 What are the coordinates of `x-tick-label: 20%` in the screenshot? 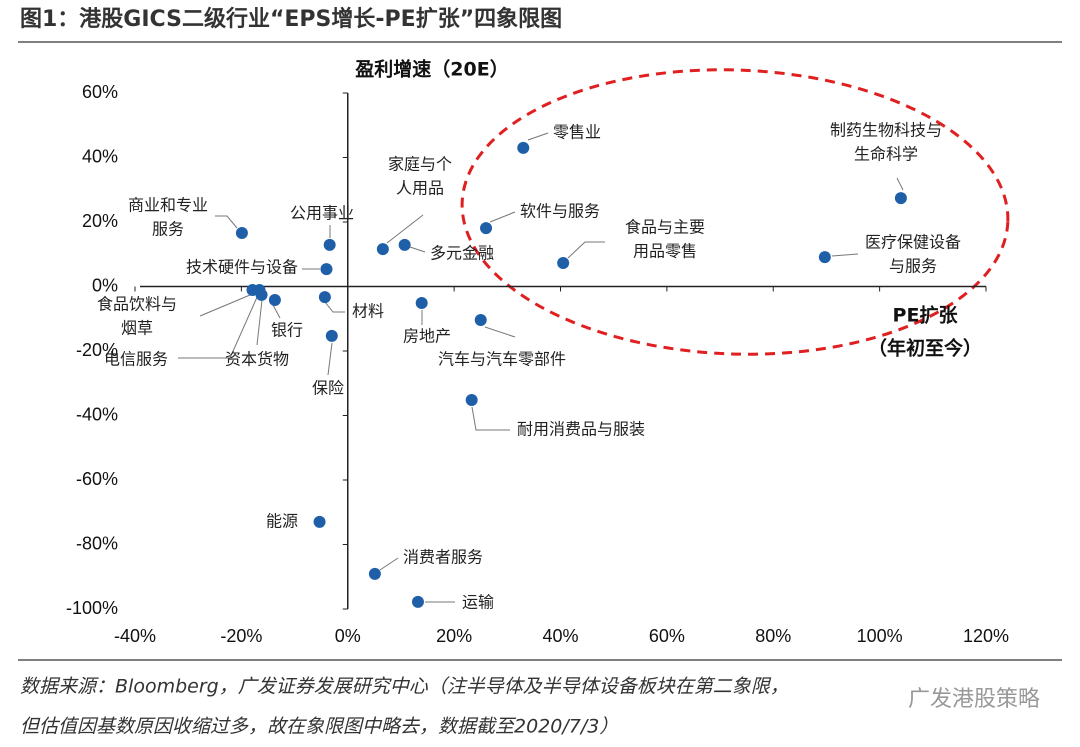 It's located at (454, 636).